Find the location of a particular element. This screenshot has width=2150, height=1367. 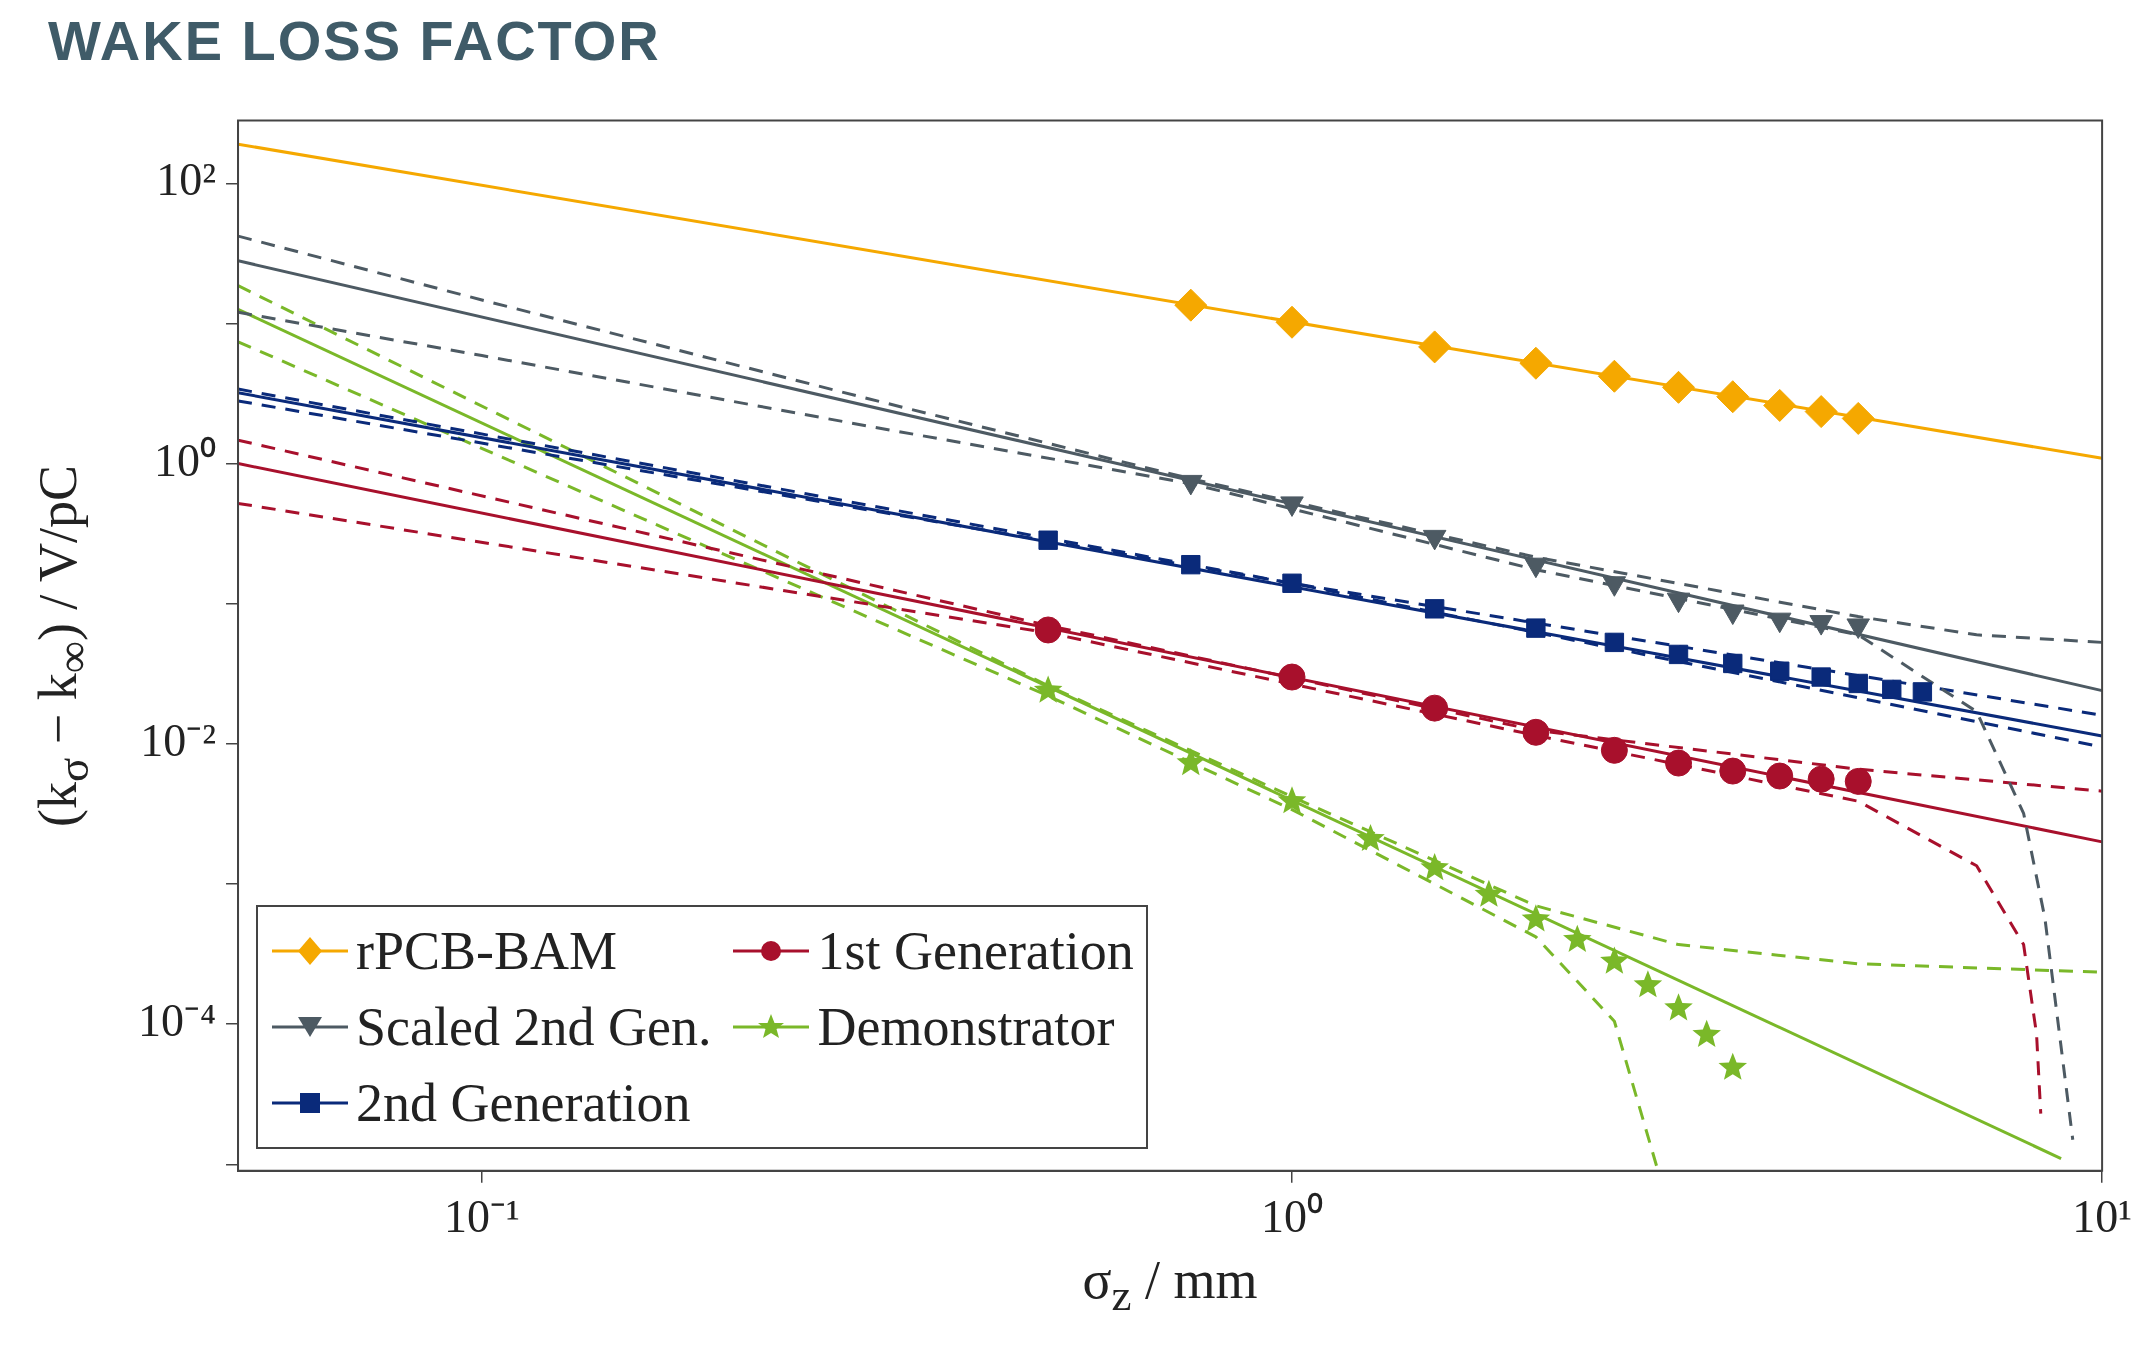

legend-label: Scaled 2nd Gen. is located at coordinates (534, 1027).